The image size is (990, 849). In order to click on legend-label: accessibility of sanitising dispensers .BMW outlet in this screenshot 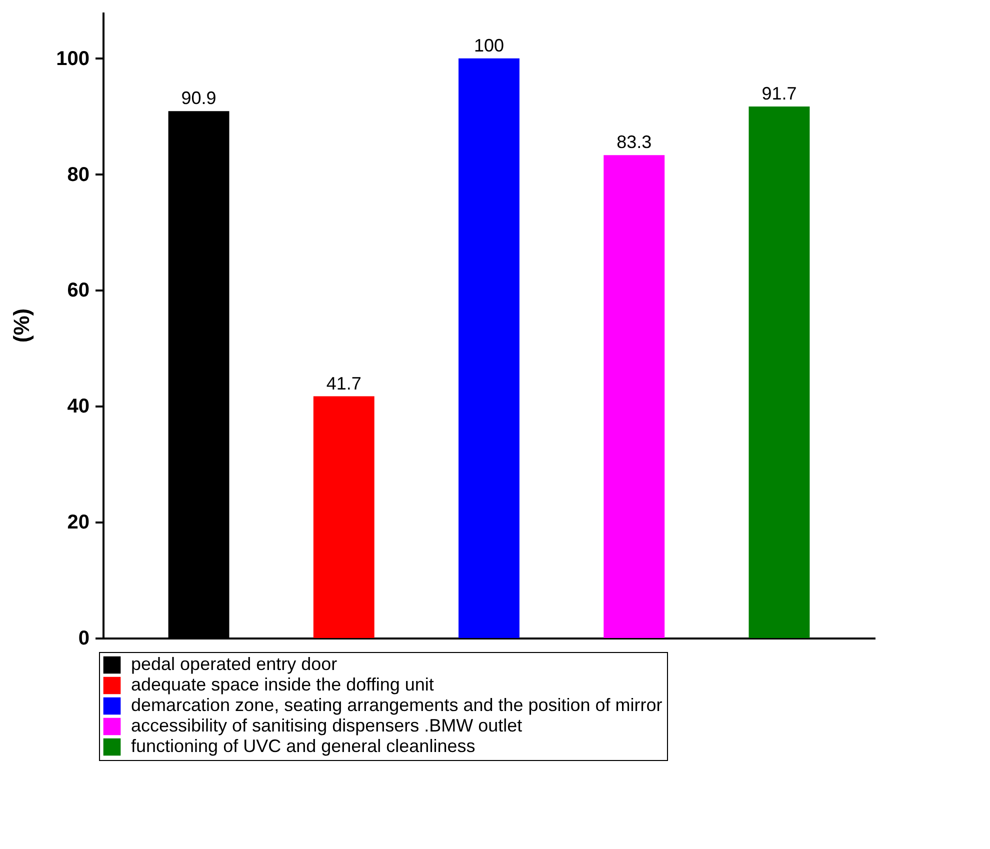, I will do `click(326, 726)`.